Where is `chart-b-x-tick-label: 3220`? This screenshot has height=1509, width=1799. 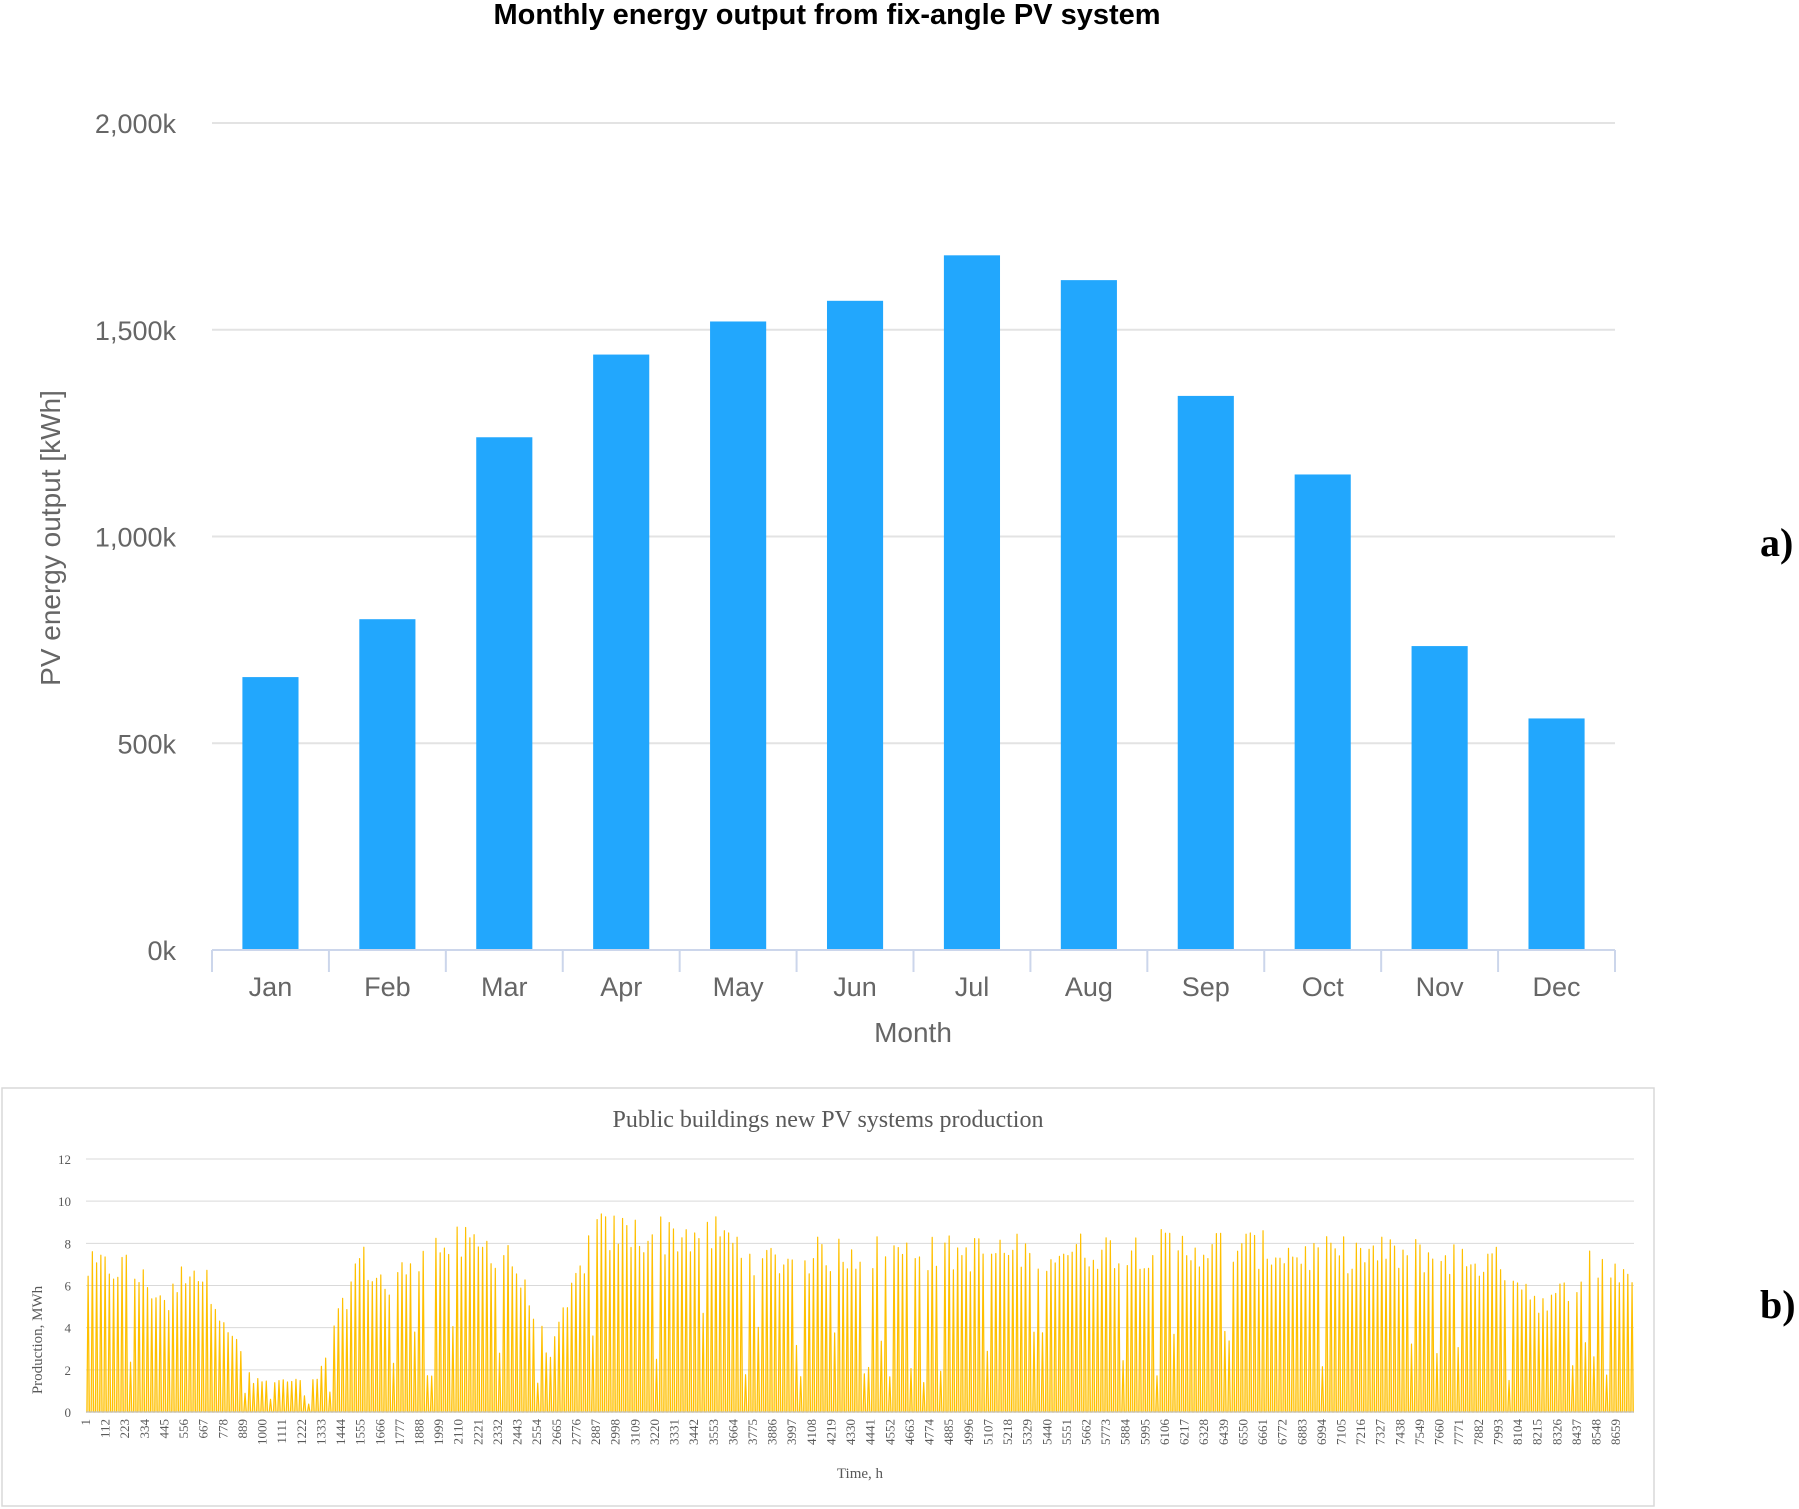
chart-b-x-tick-label: 3220 is located at coordinates (654, 1432).